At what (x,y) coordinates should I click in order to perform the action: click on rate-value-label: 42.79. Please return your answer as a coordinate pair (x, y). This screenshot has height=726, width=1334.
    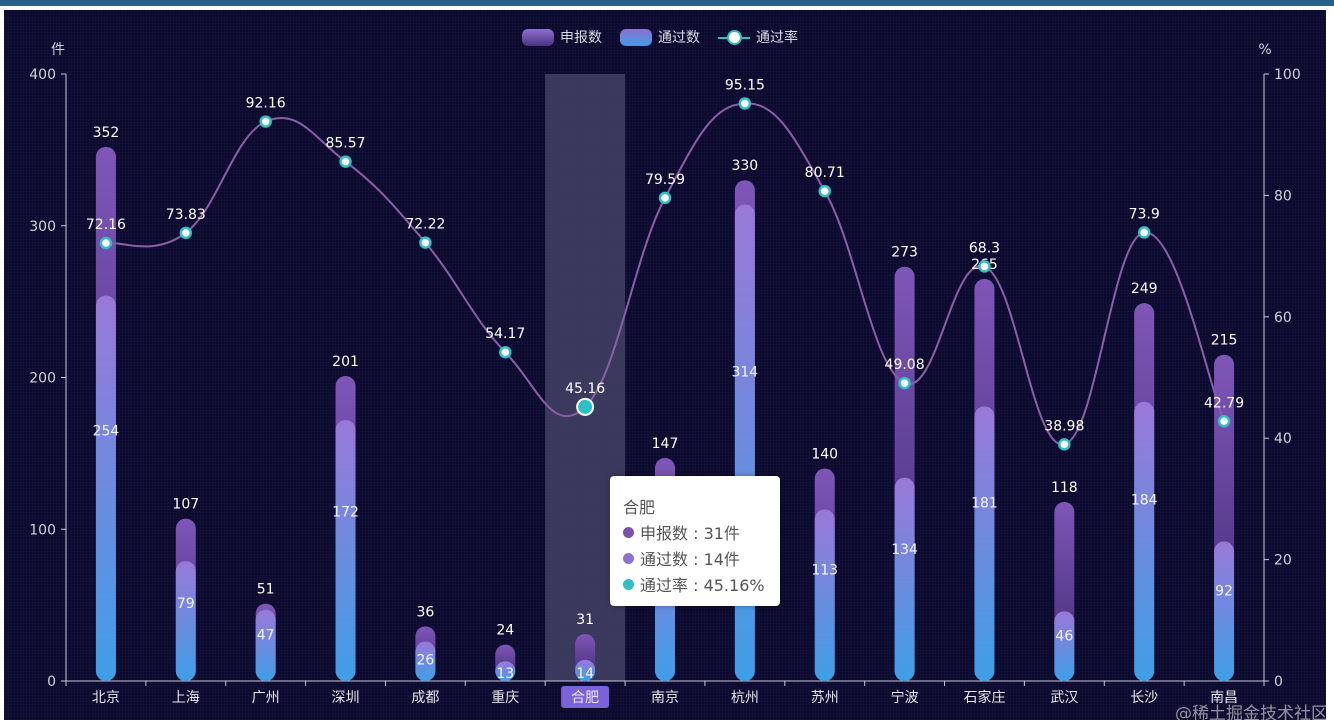
    Looking at the image, I should click on (1224, 403).